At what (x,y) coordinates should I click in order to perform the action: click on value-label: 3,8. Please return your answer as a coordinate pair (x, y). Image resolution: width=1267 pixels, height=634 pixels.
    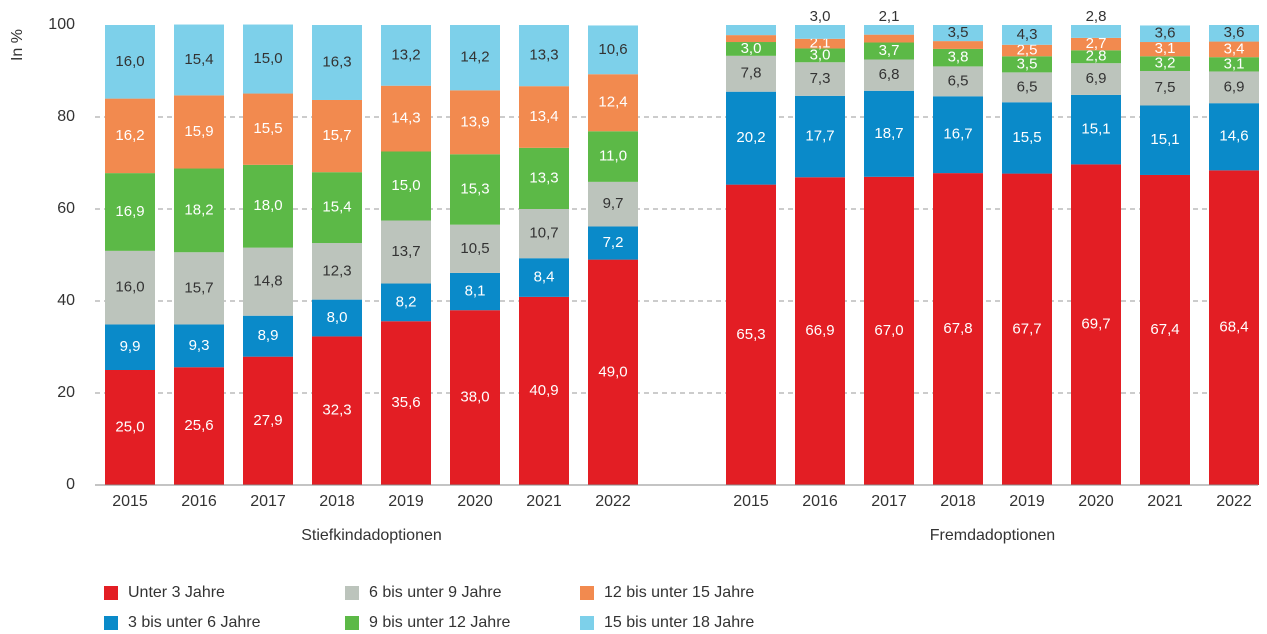
    Looking at the image, I should click on (958, 57).